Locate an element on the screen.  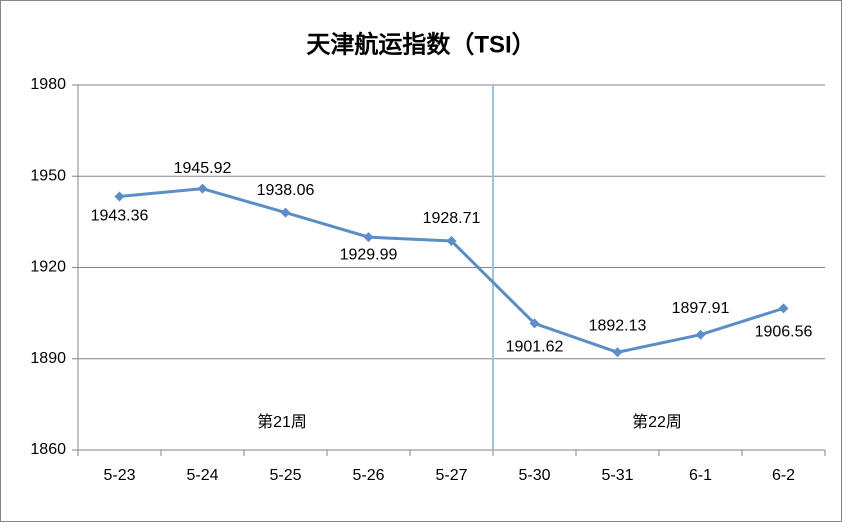
x-tick-label: 5-31 is located at coordinates (617, 475).